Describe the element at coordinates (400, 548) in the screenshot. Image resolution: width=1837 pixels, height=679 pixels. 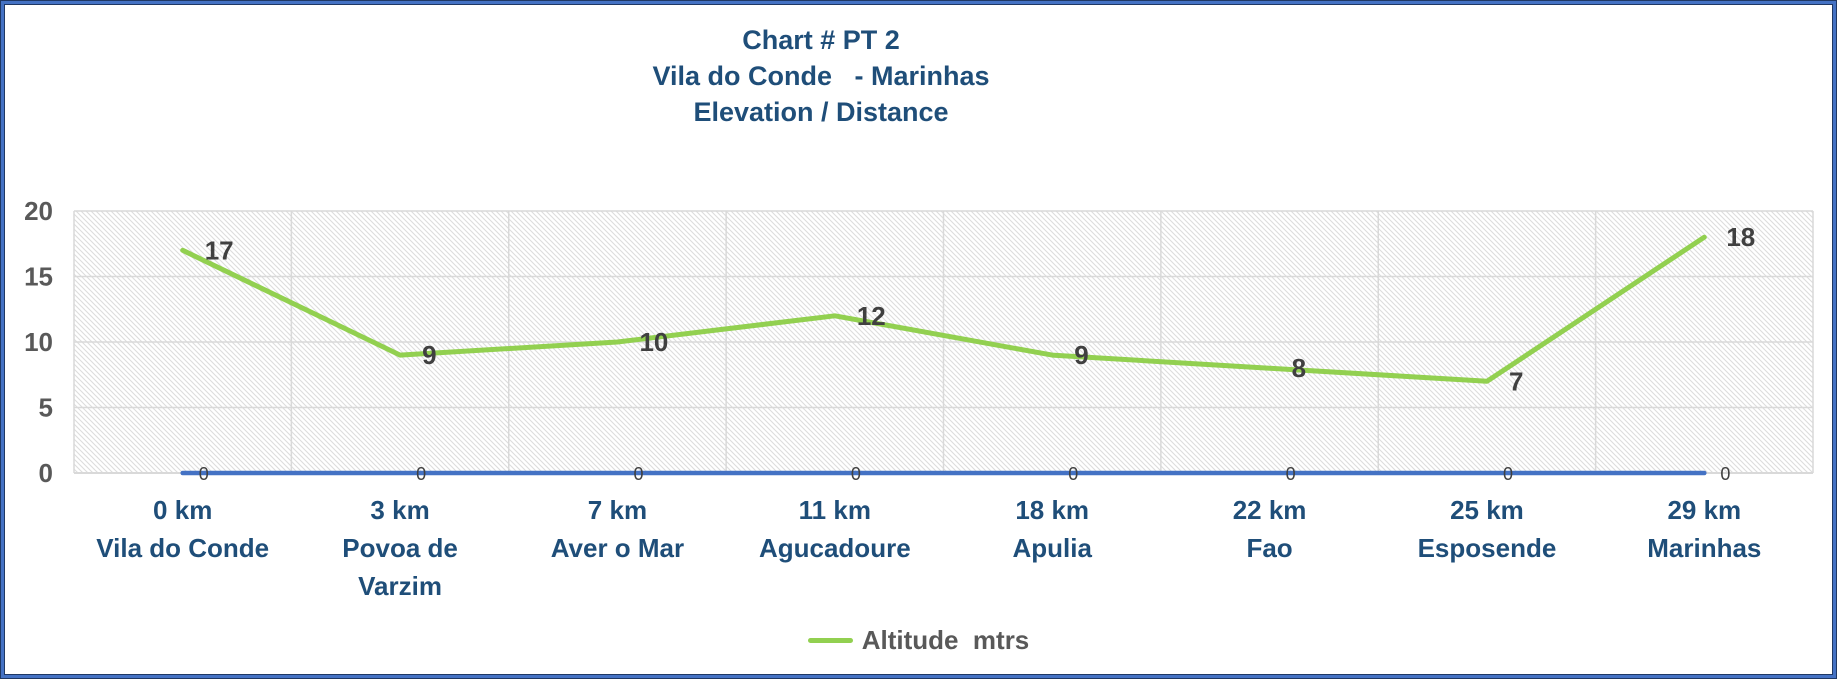
I see `x-category-label-place: Povoa de` at that location.